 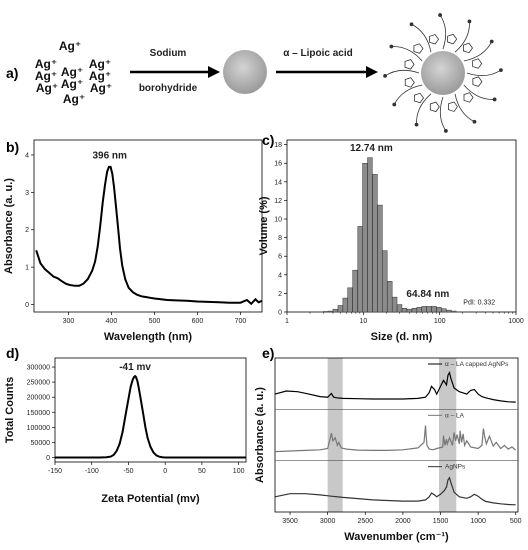 I want to click on y-tick-label: 300000, so click(x=38, y=368).